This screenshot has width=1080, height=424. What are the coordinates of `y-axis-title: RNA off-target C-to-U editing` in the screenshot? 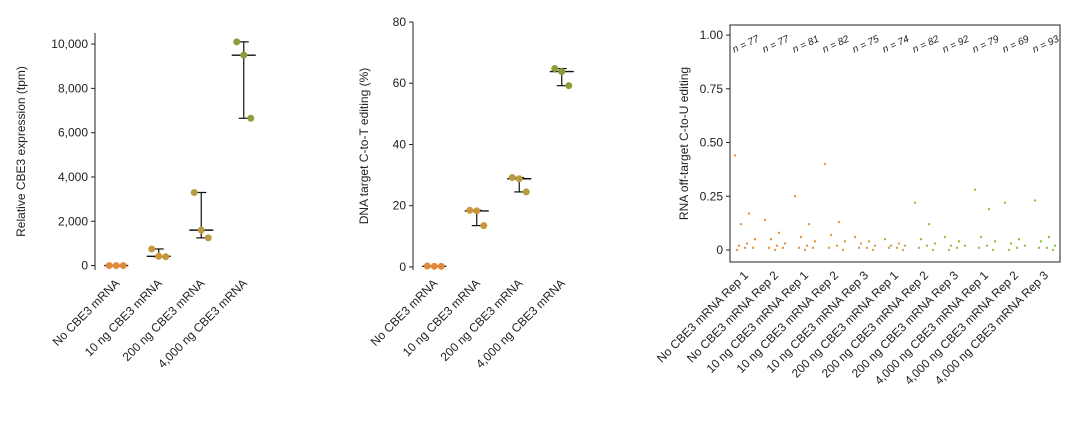 It's located at (684, 143).